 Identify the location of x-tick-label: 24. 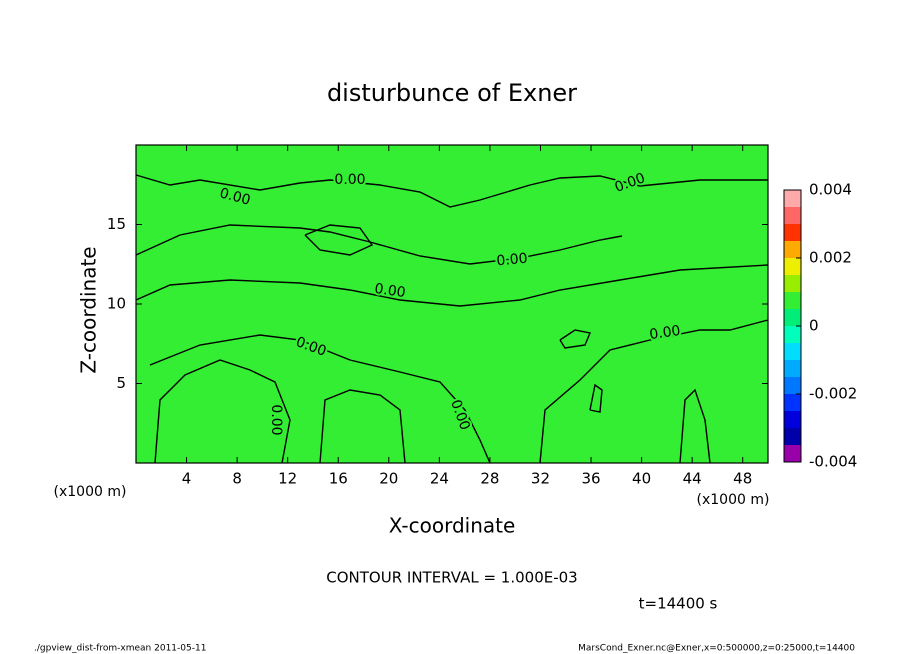
(439, 479).